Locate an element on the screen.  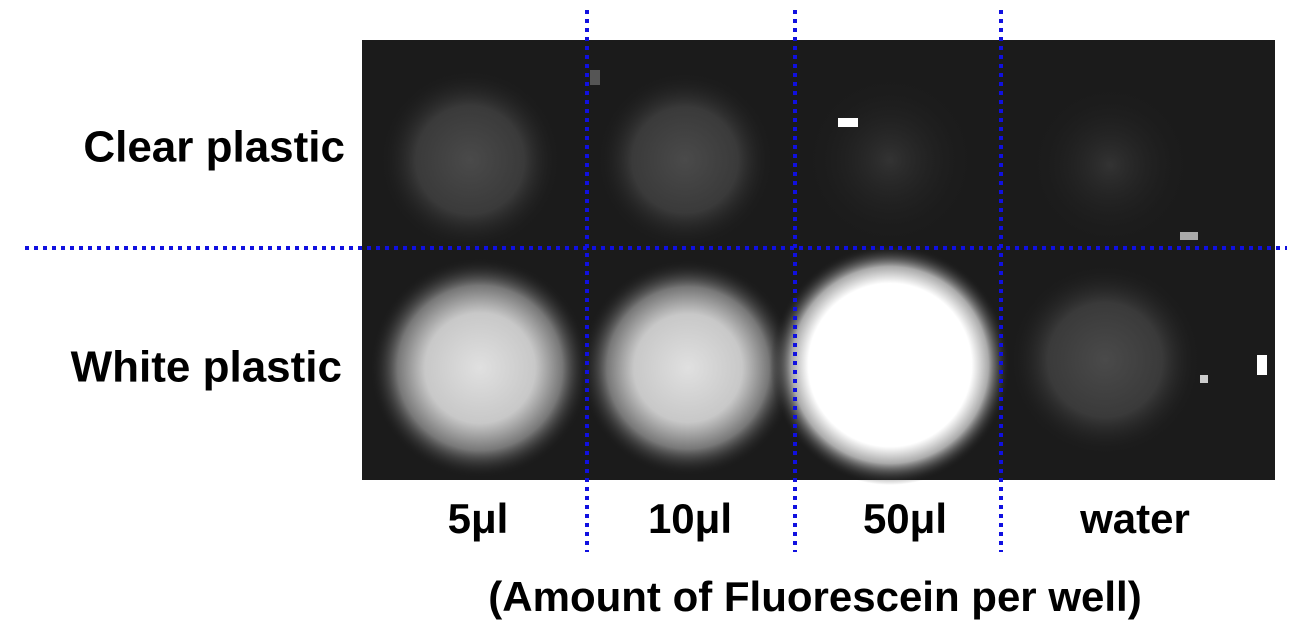
column-label: 5μl is located at coordinates (478, 518).